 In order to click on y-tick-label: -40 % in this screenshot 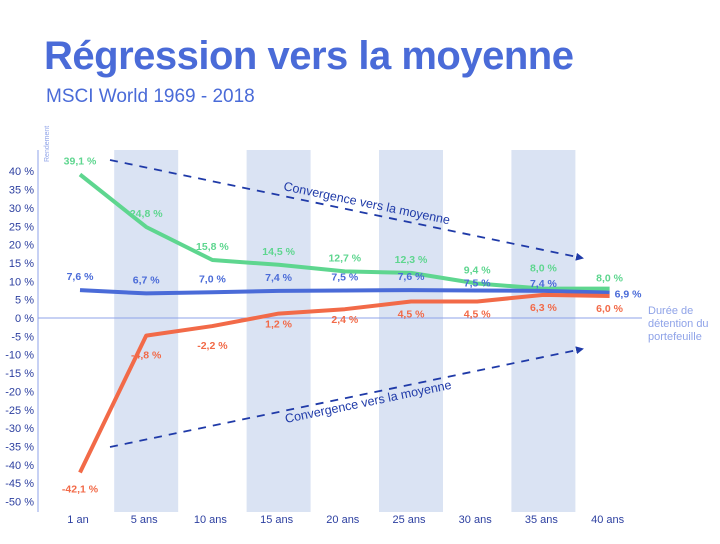, I will do `click(19, 466)`.